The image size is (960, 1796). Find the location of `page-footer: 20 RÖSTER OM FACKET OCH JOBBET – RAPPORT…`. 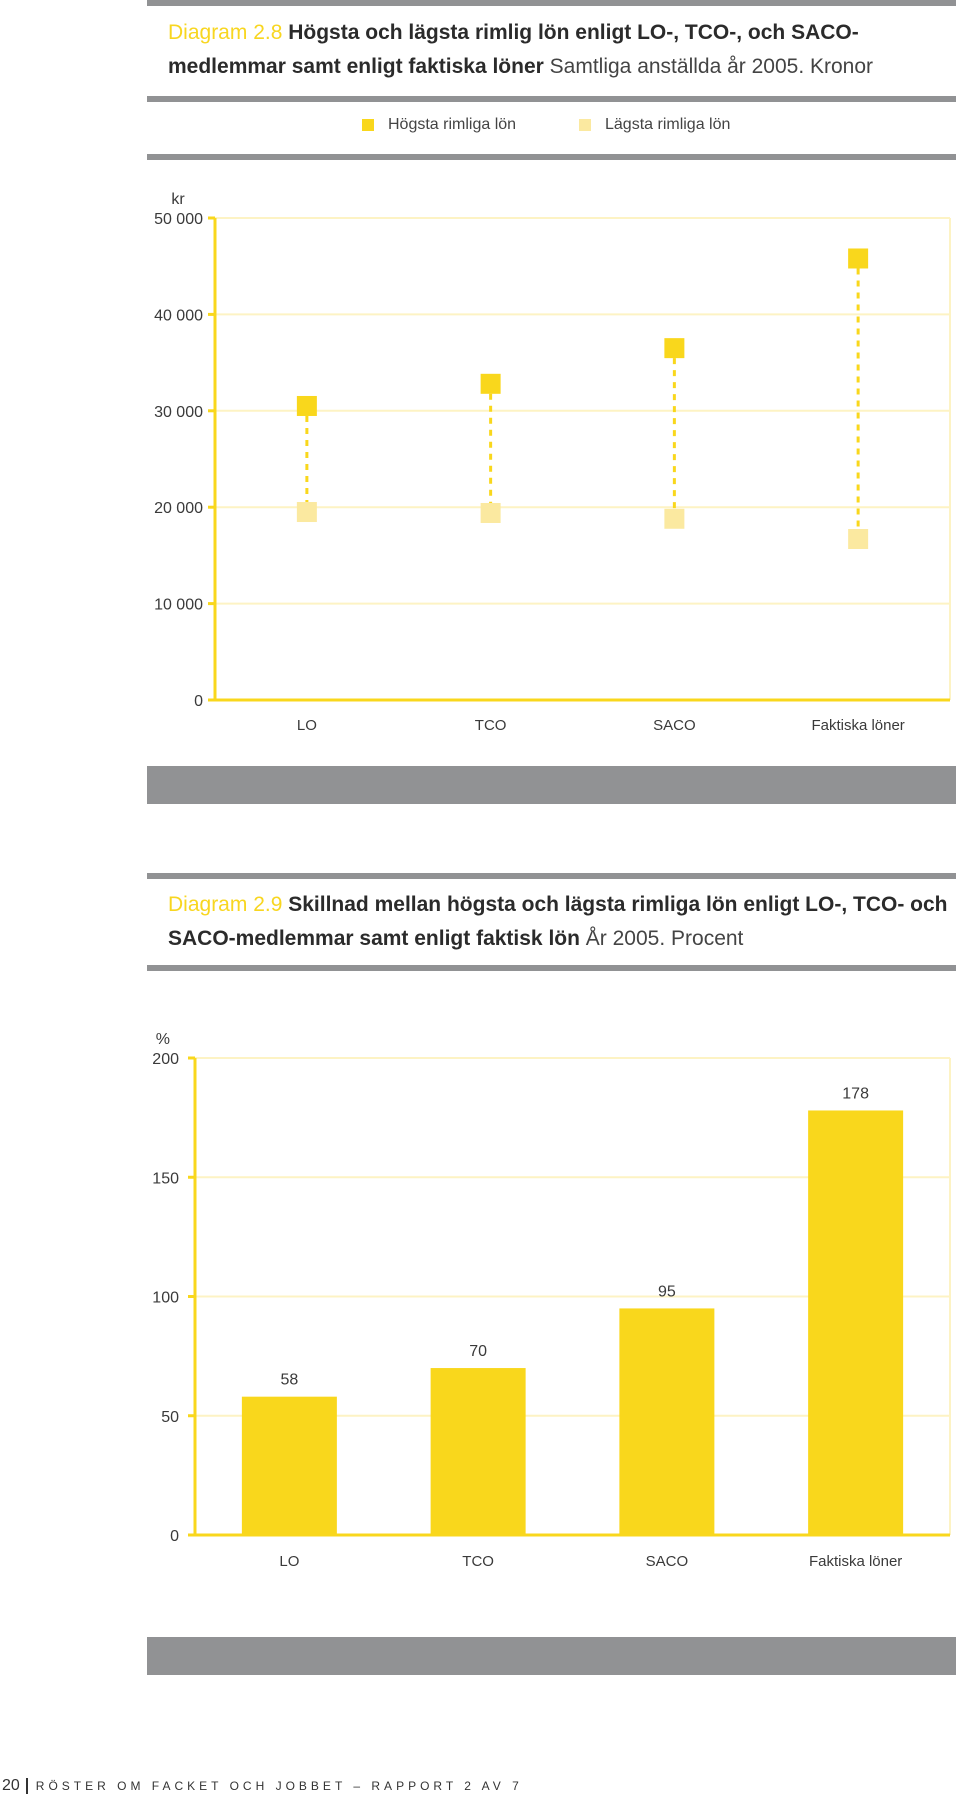

page-footer: 20 RÖSTER OM FACKET OCH JOBBET – RAPPORT… is located at coordinates (261, 1786).